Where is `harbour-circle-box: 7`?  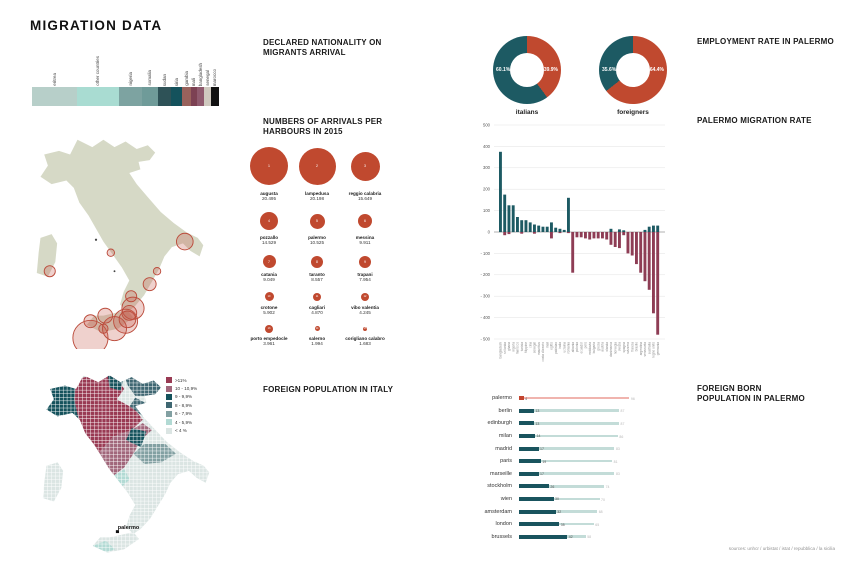 harbour-circle-box: 7 is located at coordinates (269, 261).